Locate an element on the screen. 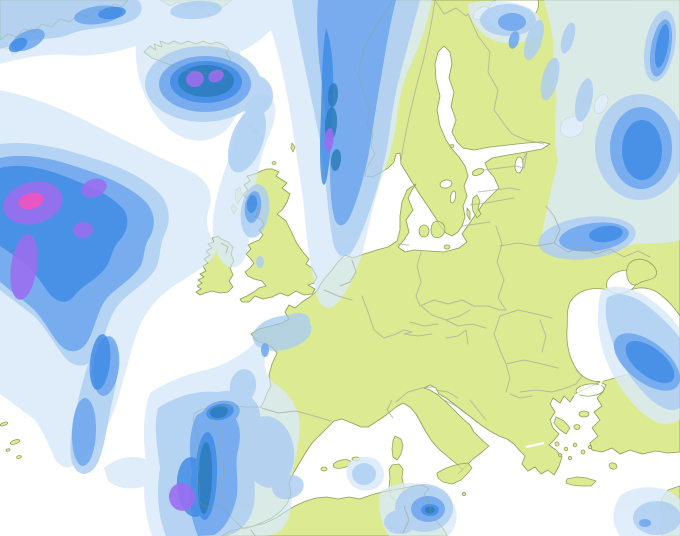 The width and height of the screenshot is (680, 536). precip-level-7-layer is located at coordinates (31, 201).